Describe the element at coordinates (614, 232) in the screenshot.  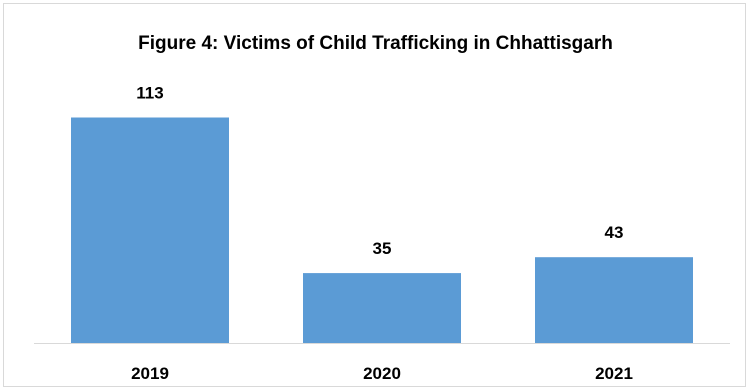
I see `data-label-2021: 43` at that location.